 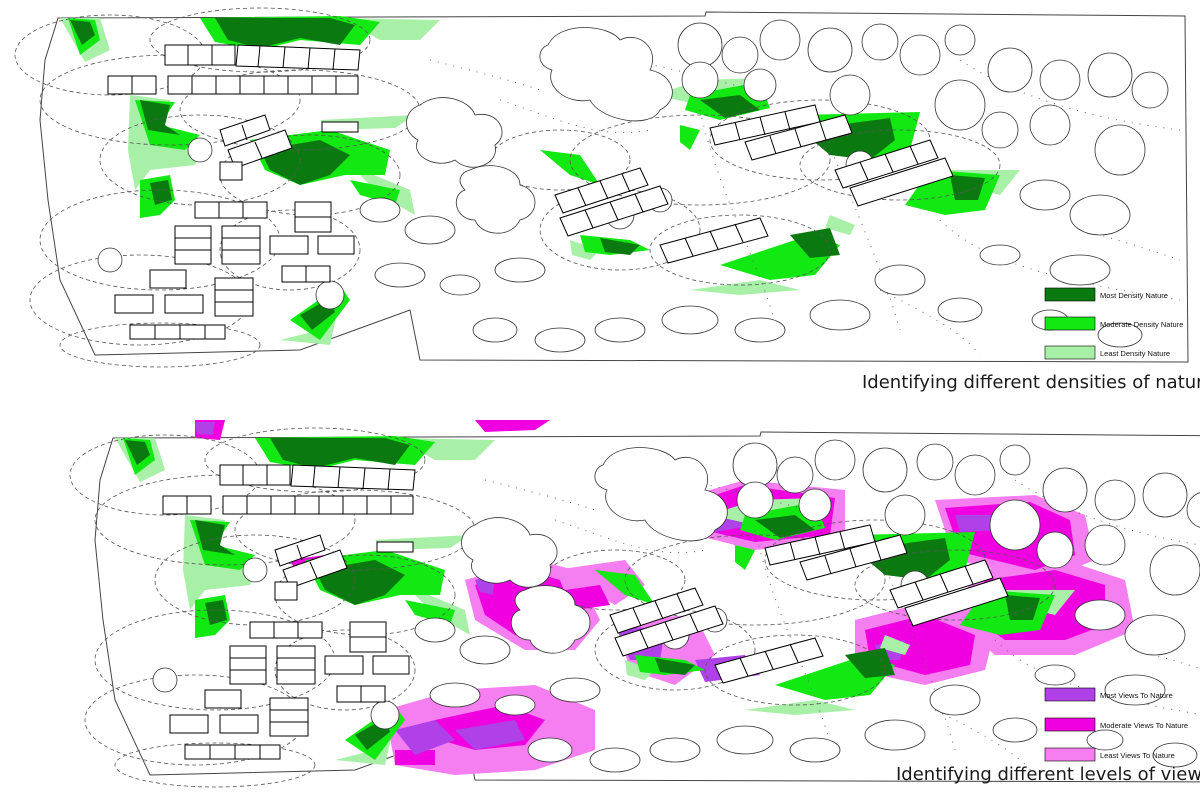 I want to click on legend-item-most-views: Most Views To Nature, so click(x=1108, y=694).